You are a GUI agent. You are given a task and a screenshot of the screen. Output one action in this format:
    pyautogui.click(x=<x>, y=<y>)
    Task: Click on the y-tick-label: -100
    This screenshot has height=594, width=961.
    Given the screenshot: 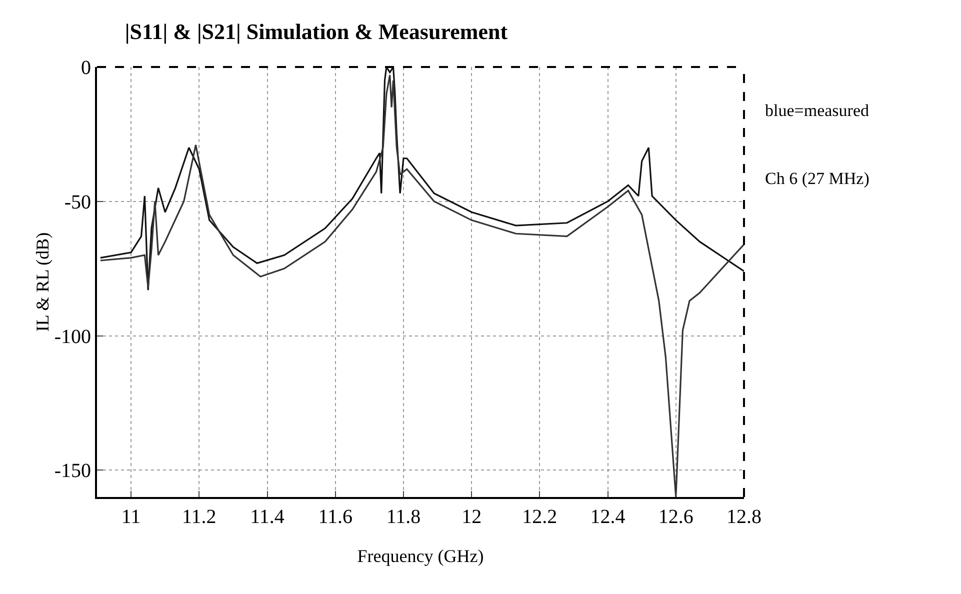 What is the action you would take?
    pyautogui.click(x=72, y=337)
    